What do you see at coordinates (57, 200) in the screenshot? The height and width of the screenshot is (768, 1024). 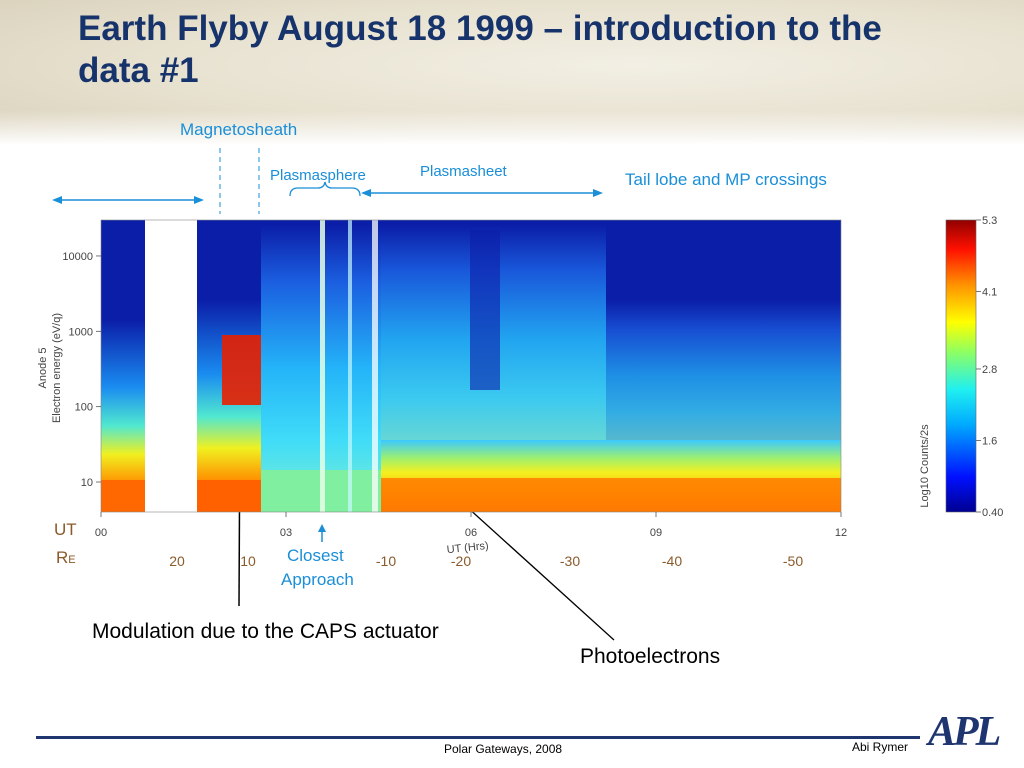 I see `arrowhead-left` at bounding box center [57, 200].